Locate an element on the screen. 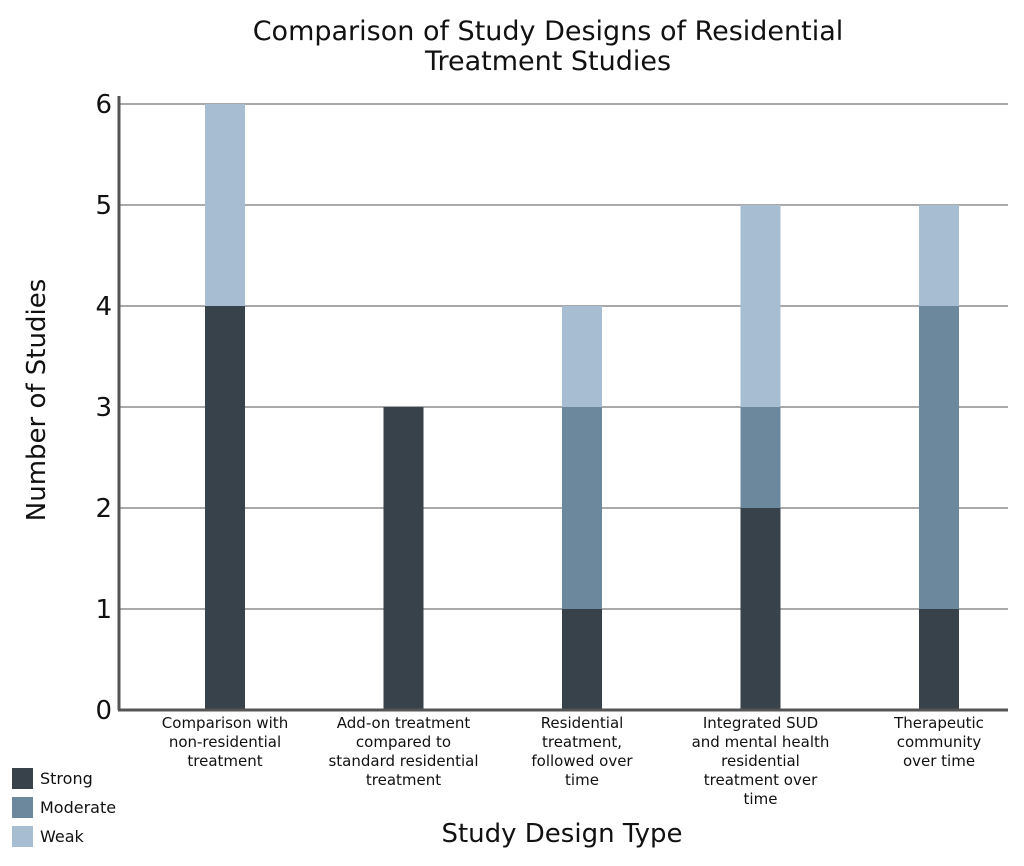 This screenshot has height=866, width=1024. x-tick-label: Therapeutic community over time is located at coordinates (938, 742).